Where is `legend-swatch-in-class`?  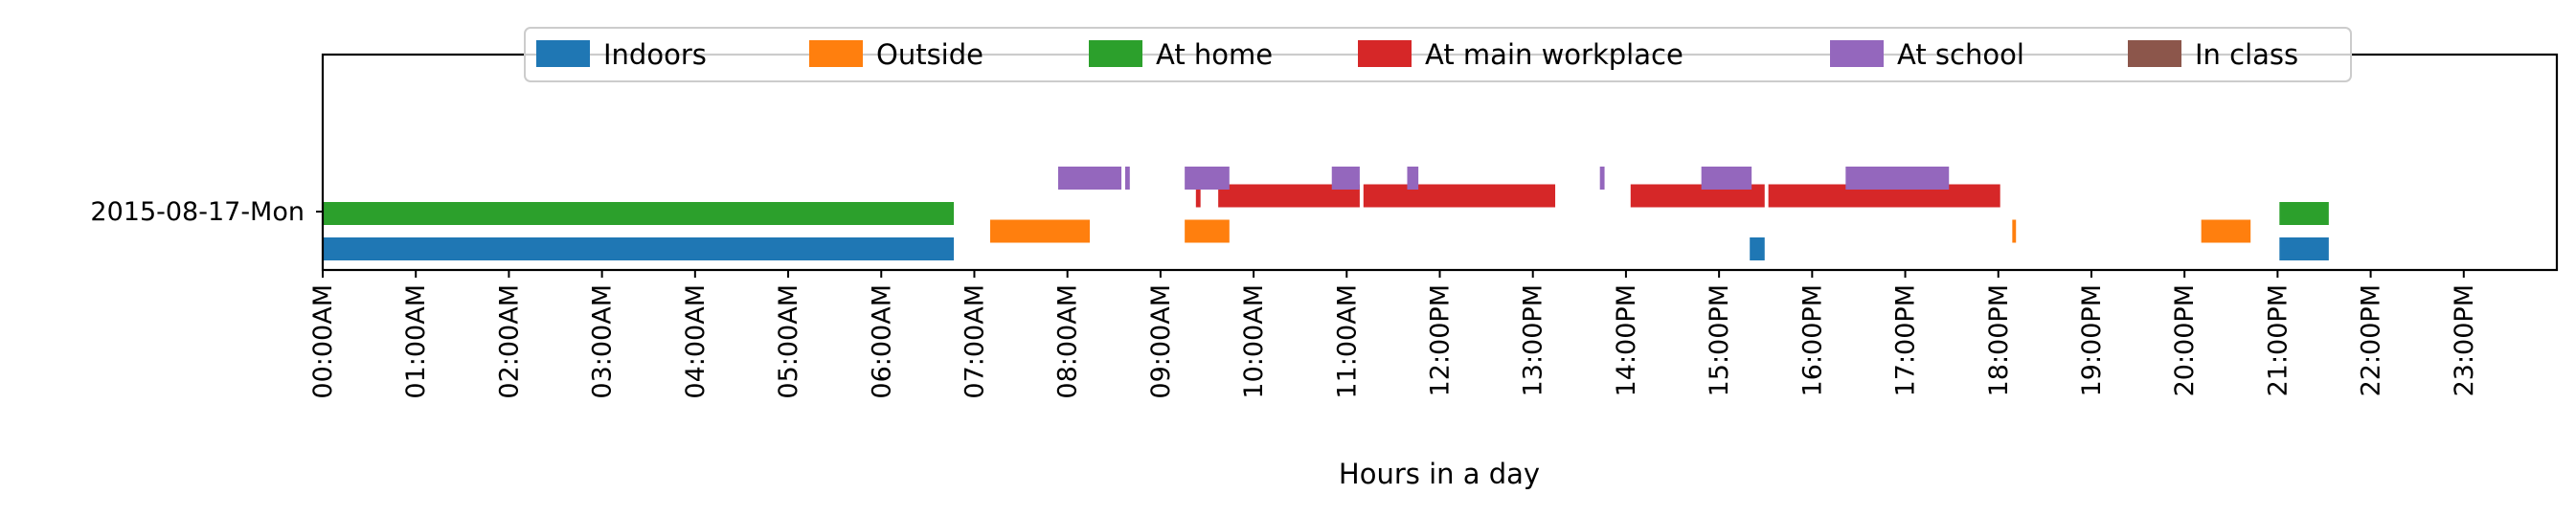 legend-swatch-in-class is located at coordinates (2154, 53).